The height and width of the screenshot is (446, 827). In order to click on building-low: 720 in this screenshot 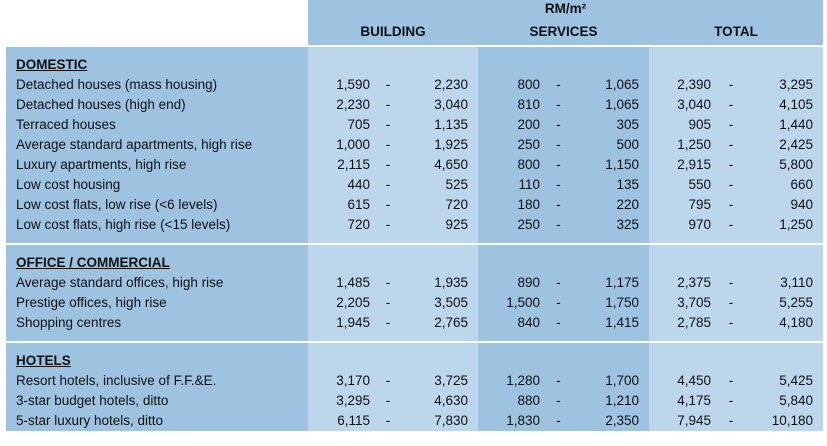, I will do `click(358, 224)`.